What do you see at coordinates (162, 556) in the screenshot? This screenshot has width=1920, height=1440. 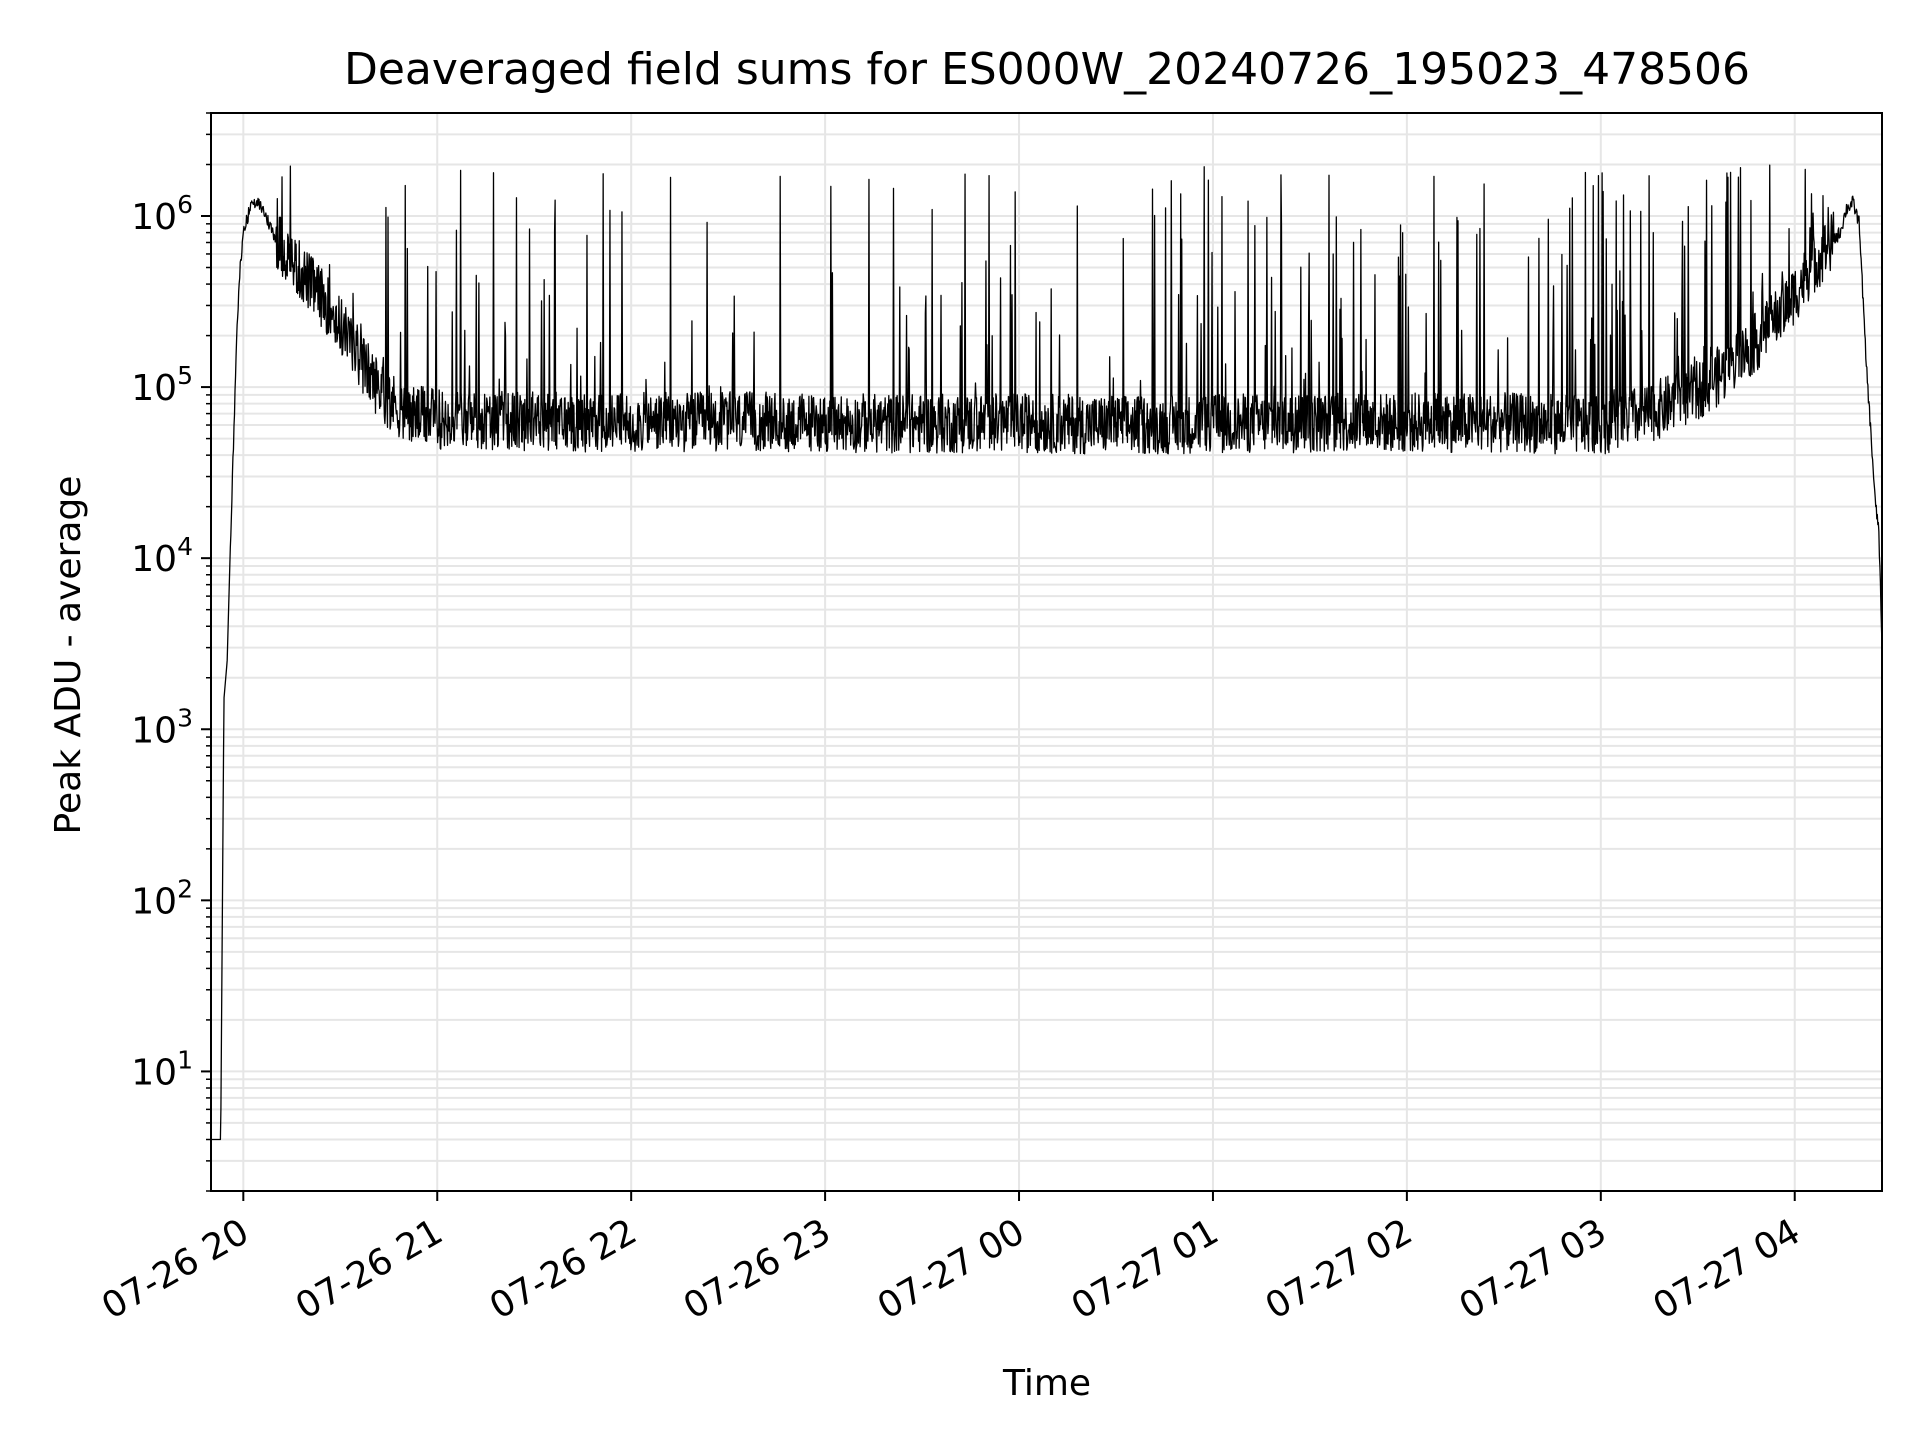 I see `y-tick-label: 10⁴` at bounding box center [162, 556].